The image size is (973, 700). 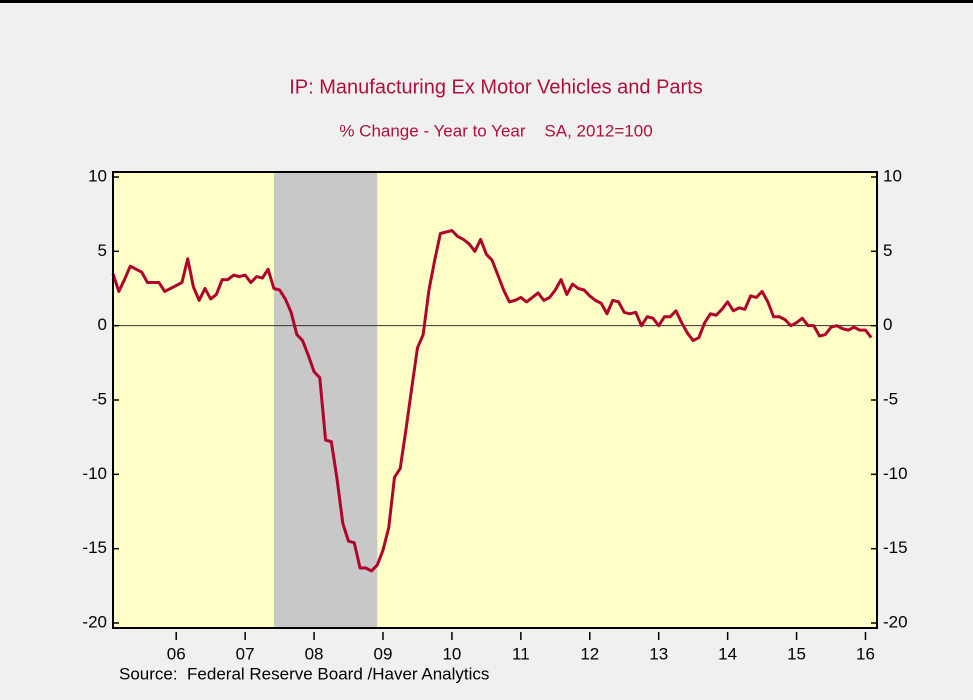 I want to click on y2-tick-label: -15, so click(x=895, y=547).